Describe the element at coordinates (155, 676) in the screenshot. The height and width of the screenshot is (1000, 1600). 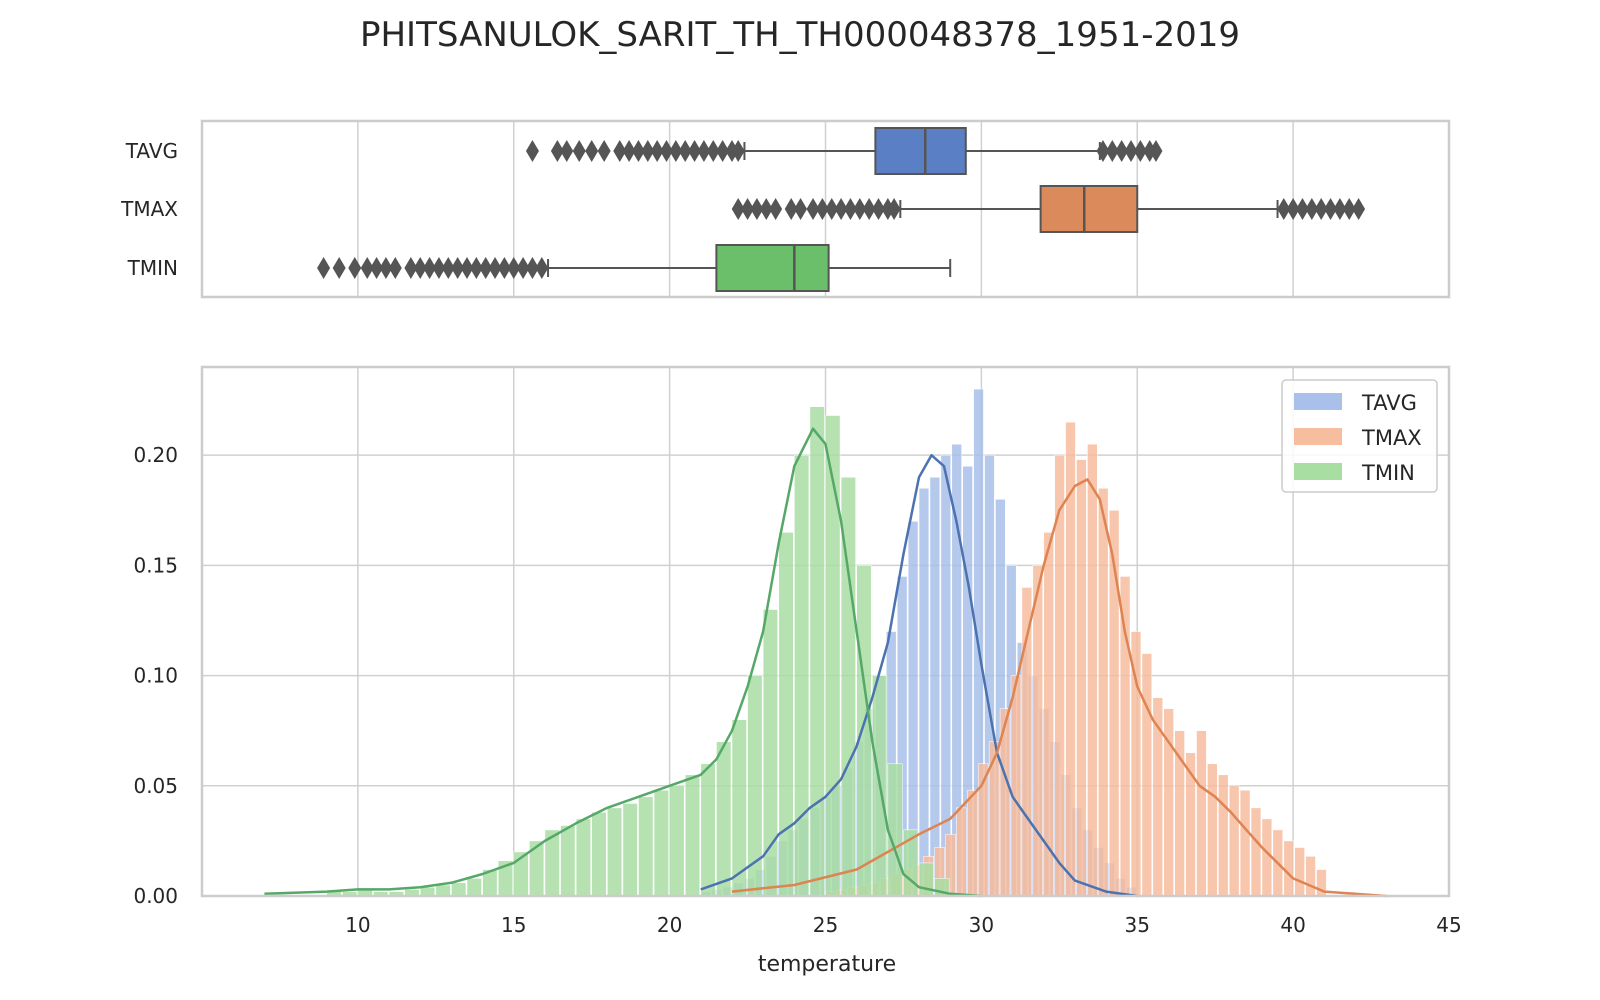
I see `y-tick-label: 0.10` at that location.